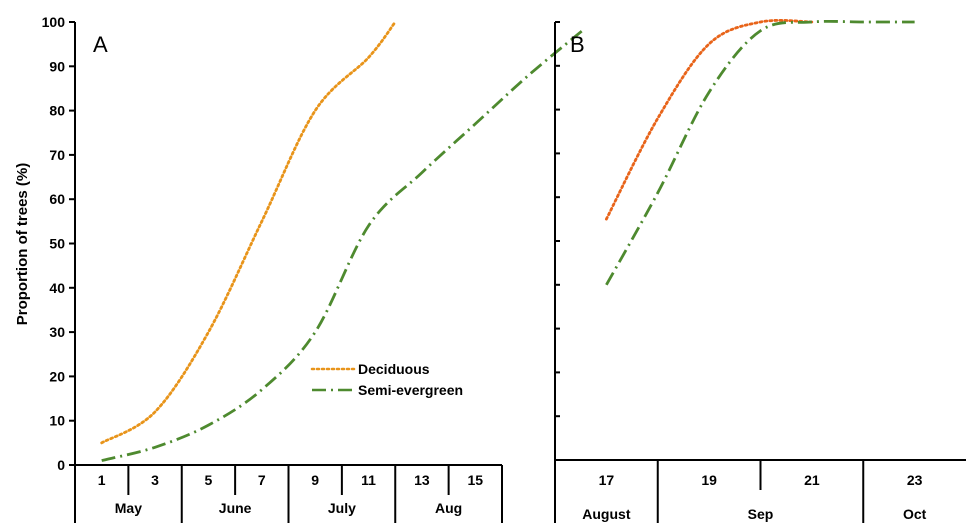 This screenshot has width=966, height=523. What do you see at coordinates (577, 44) in the screenshot?
I see `panel-label-b: B` at bounding box center [577, 44].